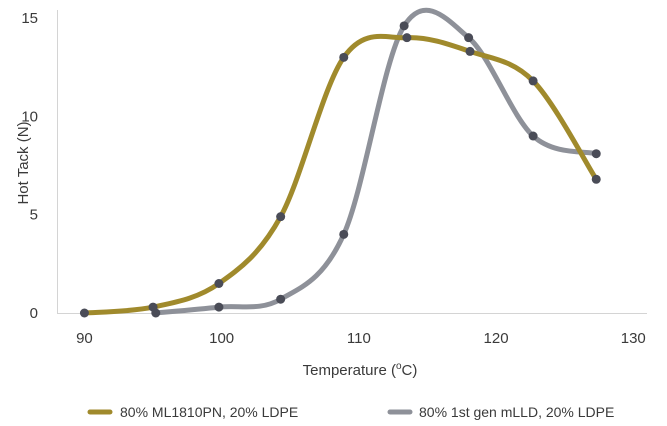 This screenshot has width=667, height=426. What do you see at coordinates (209, 412) in the screenshot?
I see `legend-label-ml1810pn: 80% ML1810PN, 20% LDPE` at bounding box center [209, 412].